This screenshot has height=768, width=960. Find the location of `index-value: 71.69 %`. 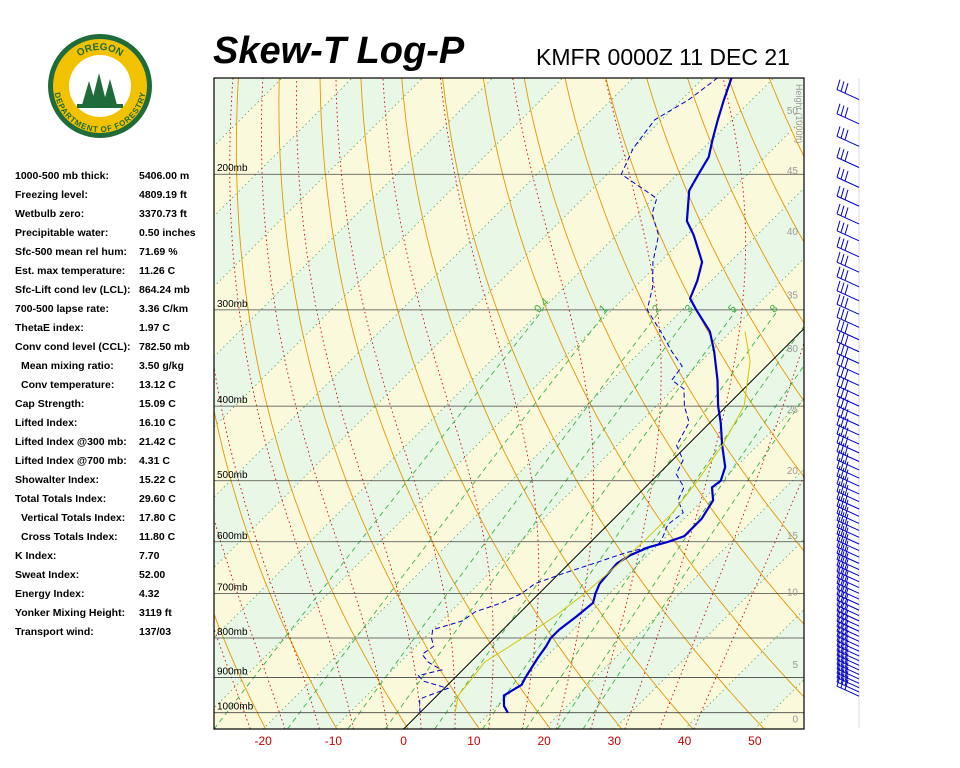

index-value: 71.69 % is located at coordinates (158, 252).